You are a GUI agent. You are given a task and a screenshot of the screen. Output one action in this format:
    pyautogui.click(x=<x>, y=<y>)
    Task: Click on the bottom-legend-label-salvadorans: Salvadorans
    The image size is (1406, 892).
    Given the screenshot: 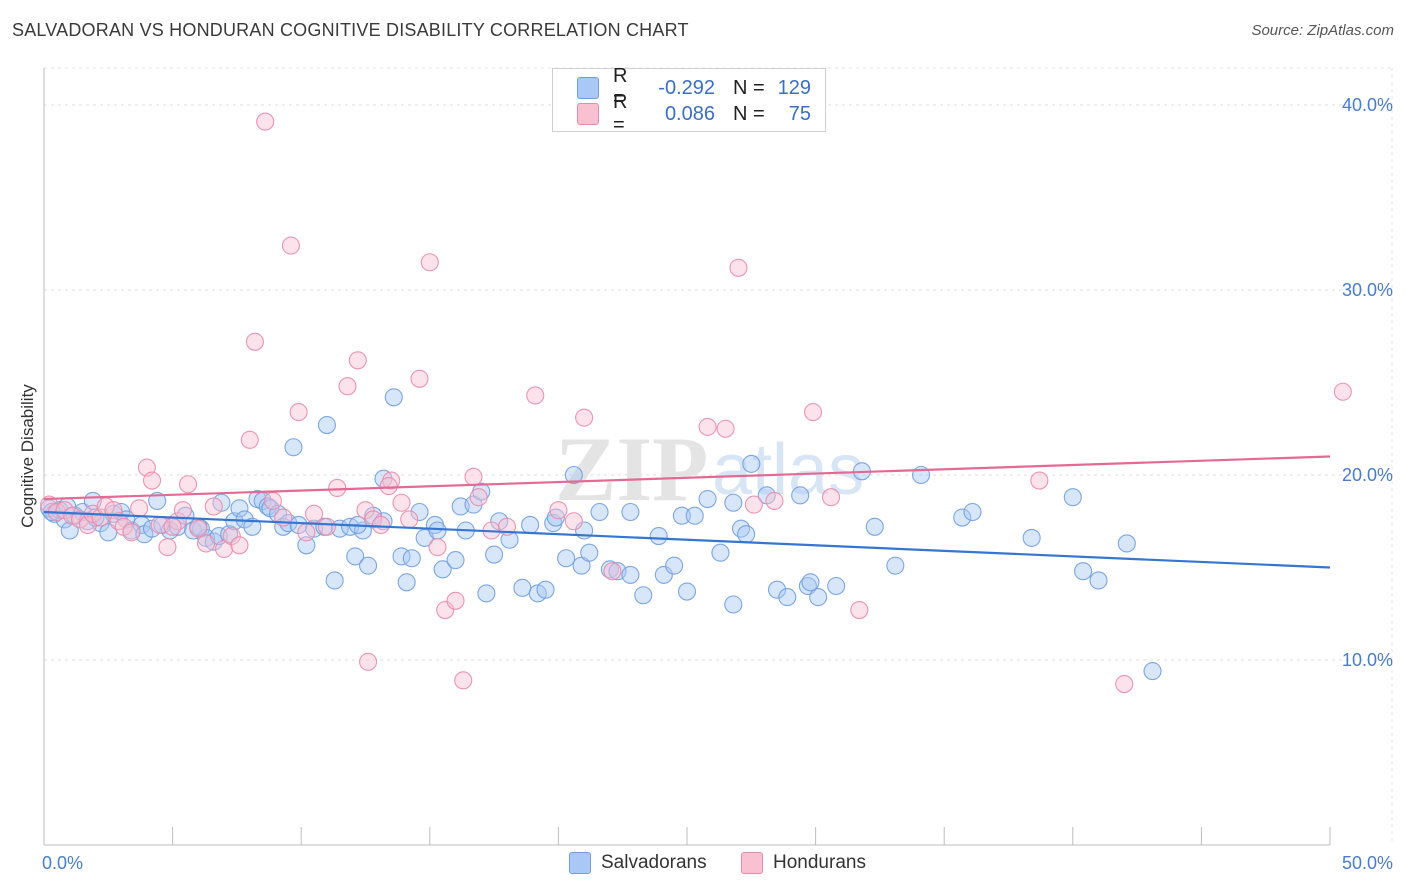 What is the action you would take?
    pyautogui.click(x=654, y=862)
    